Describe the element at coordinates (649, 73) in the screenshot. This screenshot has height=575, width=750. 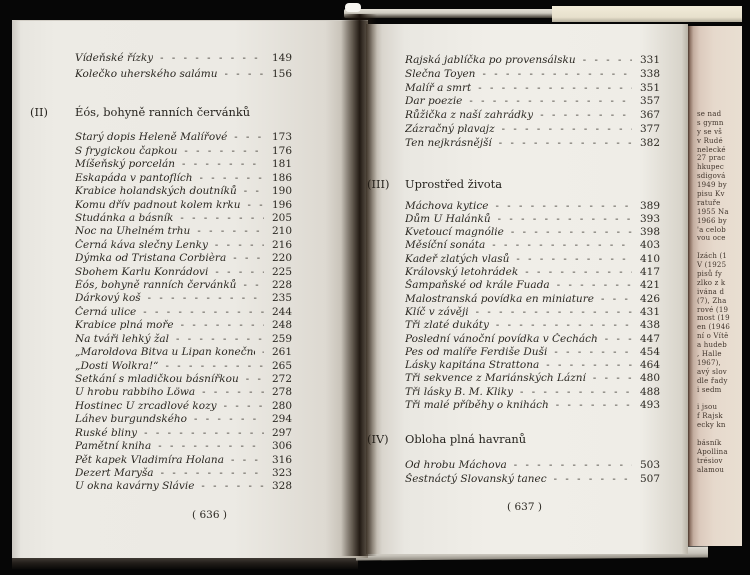
I see `toc-entry-page: 338` at that location.